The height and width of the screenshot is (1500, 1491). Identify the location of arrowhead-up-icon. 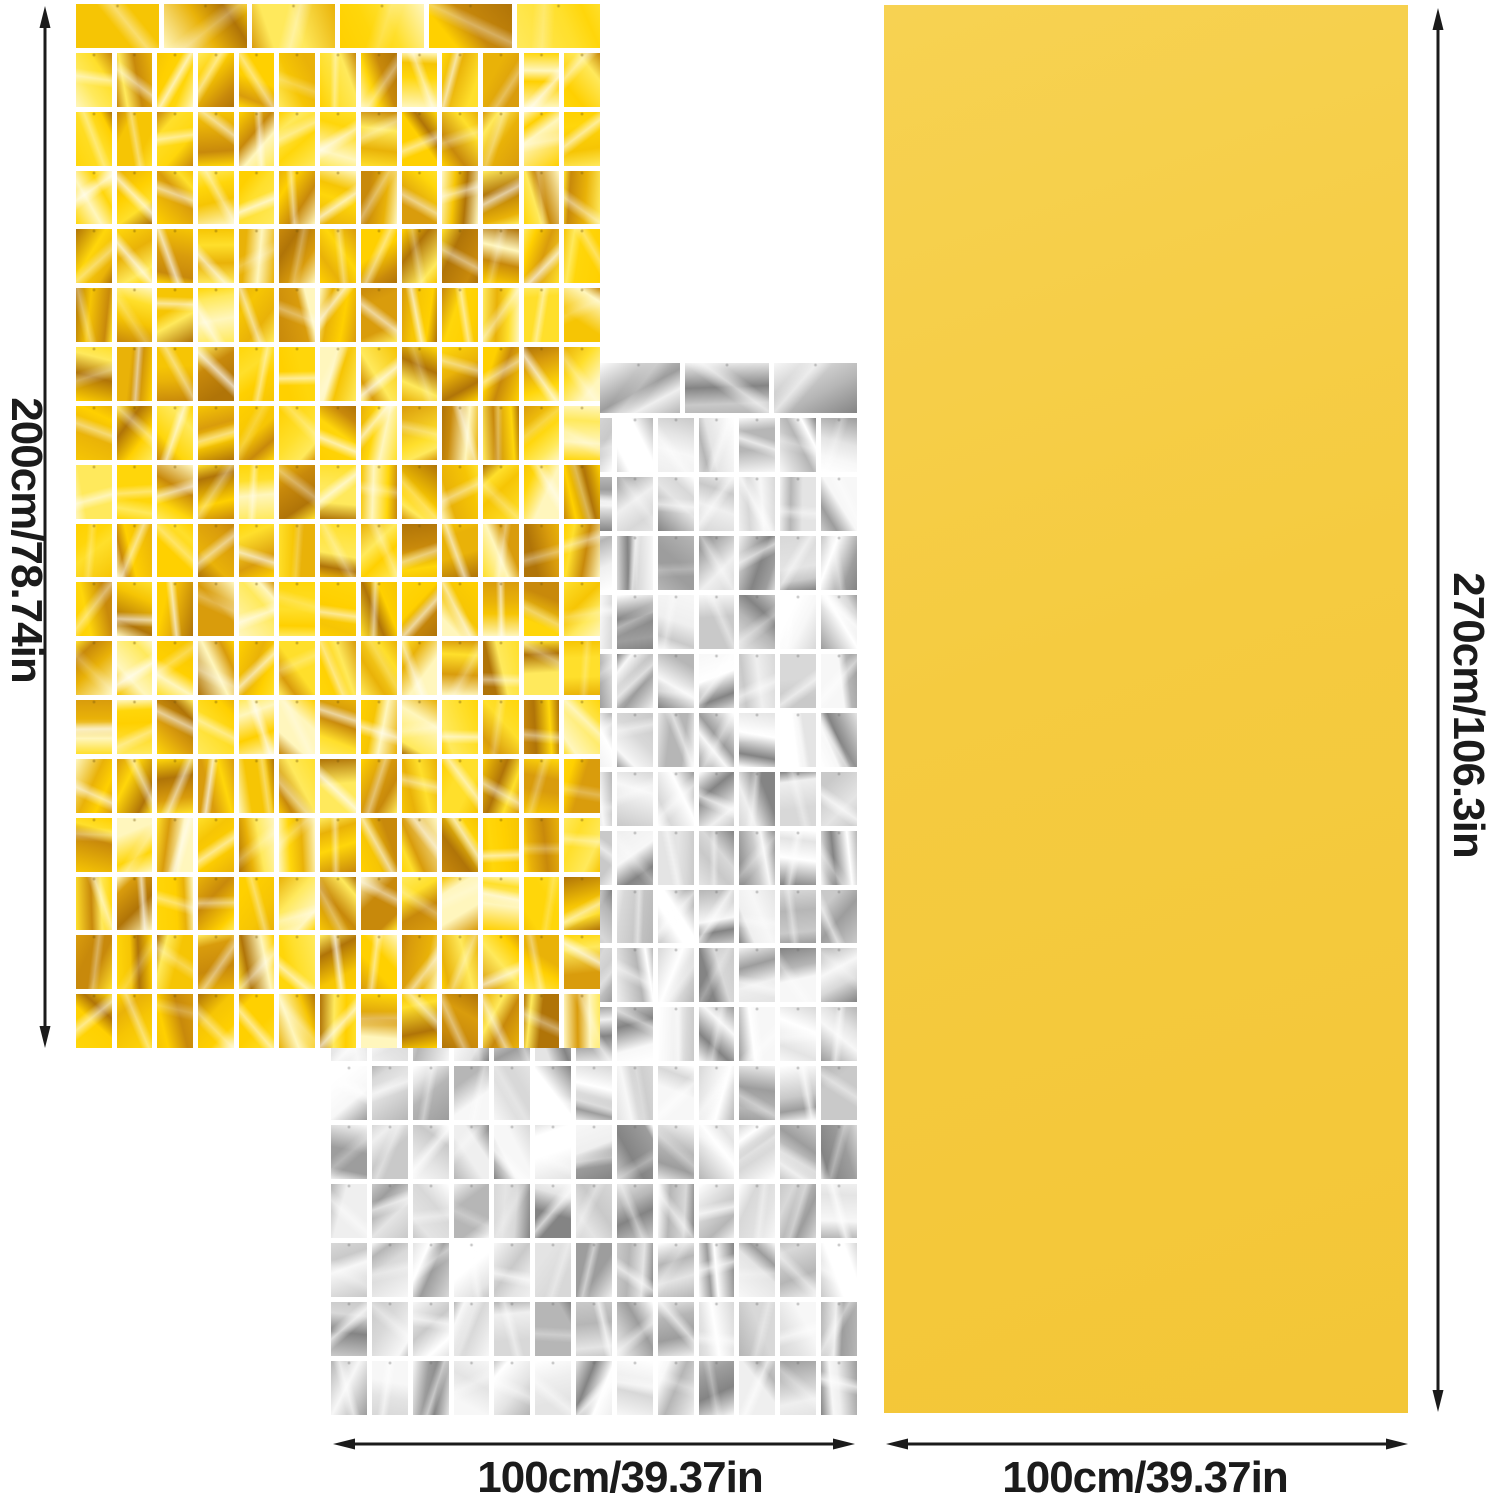
(1438, 19).